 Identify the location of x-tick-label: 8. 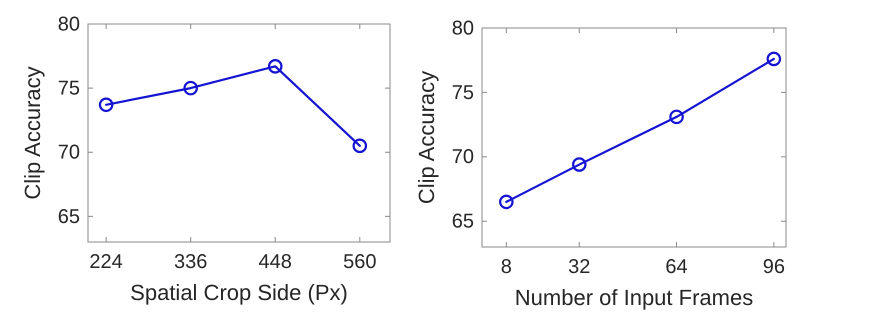
(506, 267).